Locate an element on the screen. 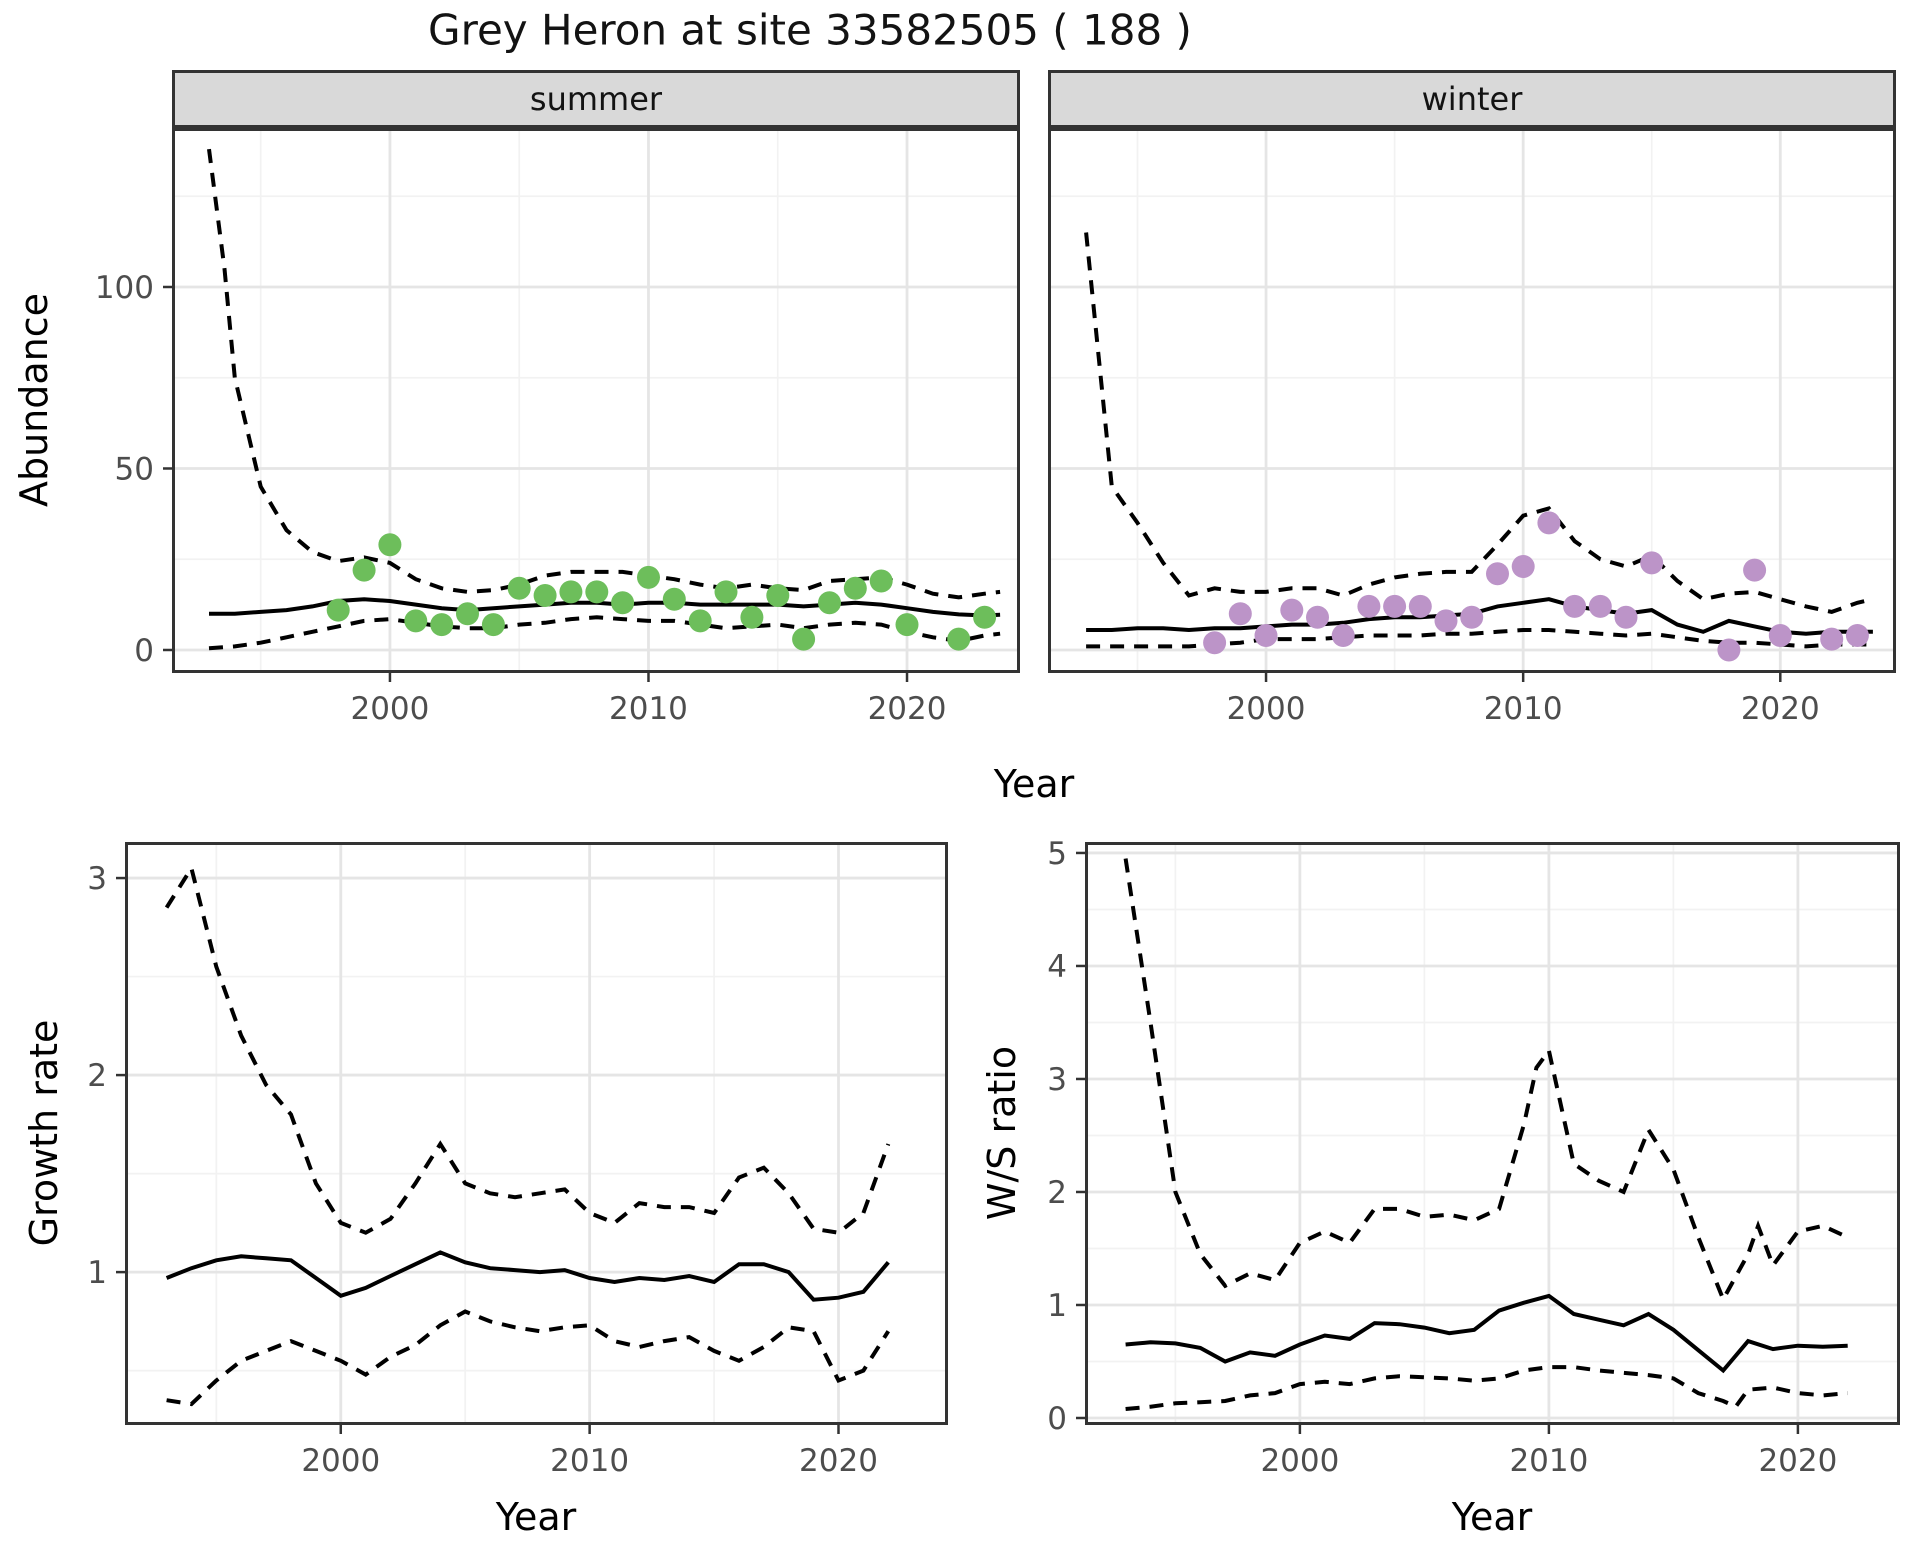 This screenshot has height=1560, width=1920. winter-x-tick-label: 2010 is located at coordinates (1523, 709).